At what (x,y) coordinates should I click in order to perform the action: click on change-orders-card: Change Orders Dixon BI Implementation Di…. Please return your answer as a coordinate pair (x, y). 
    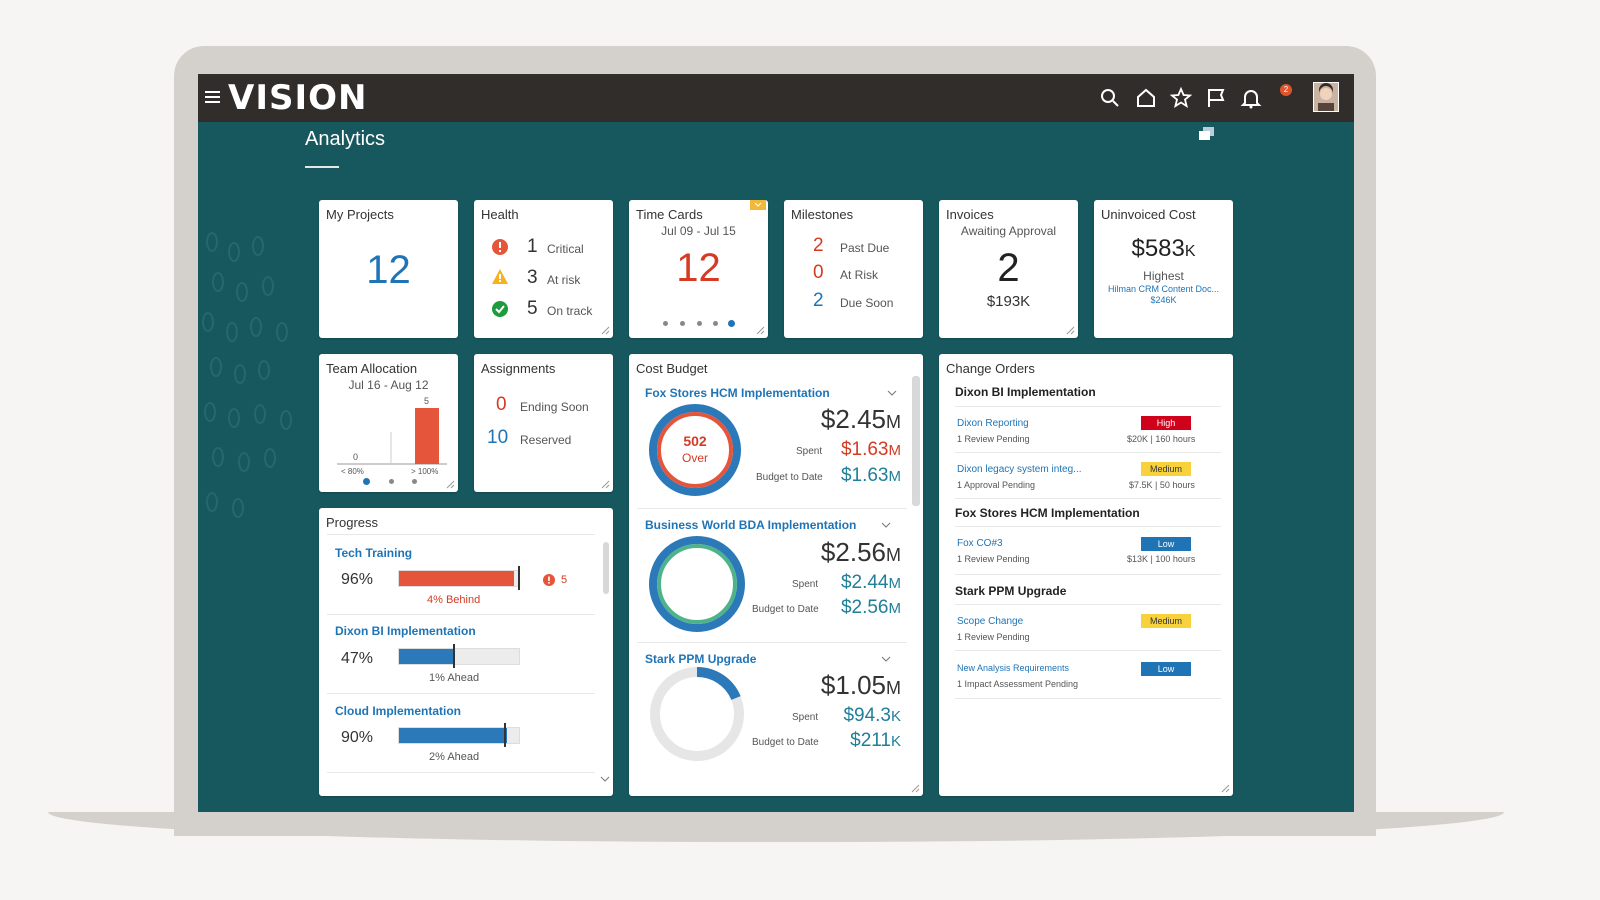
    Looking at the image, I should click on (1086, 575).